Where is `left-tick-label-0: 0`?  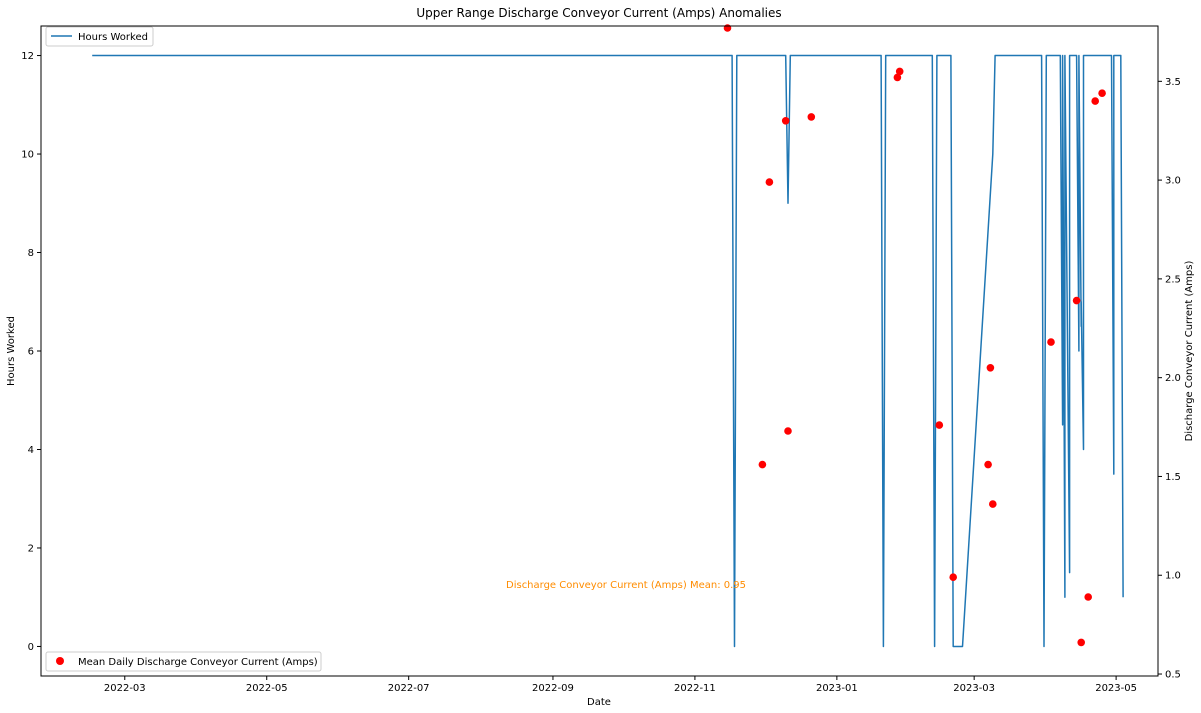 left-tick-label-0: 0 is located at coordinates (31, 647).